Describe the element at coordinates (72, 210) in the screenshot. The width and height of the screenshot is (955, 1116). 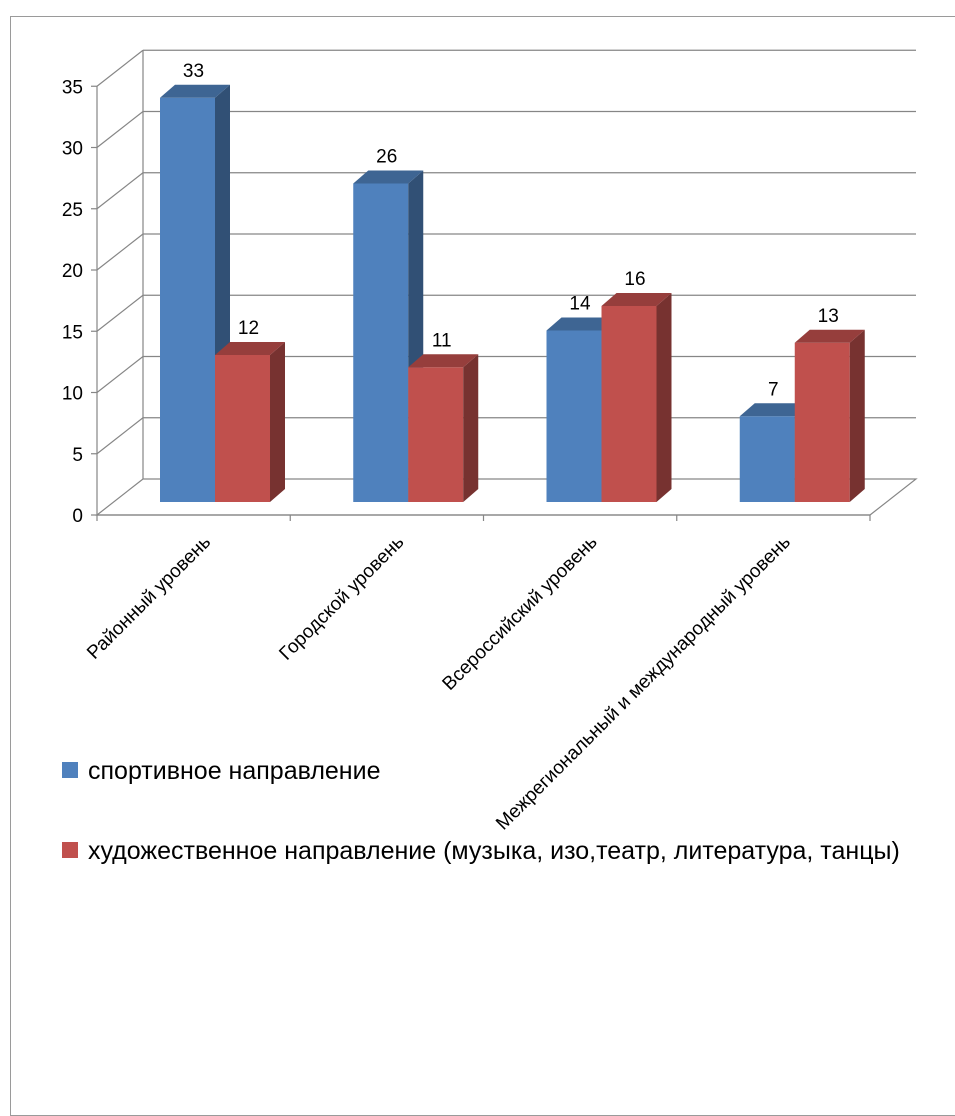
I see `y-tick-label: 25` at that location.